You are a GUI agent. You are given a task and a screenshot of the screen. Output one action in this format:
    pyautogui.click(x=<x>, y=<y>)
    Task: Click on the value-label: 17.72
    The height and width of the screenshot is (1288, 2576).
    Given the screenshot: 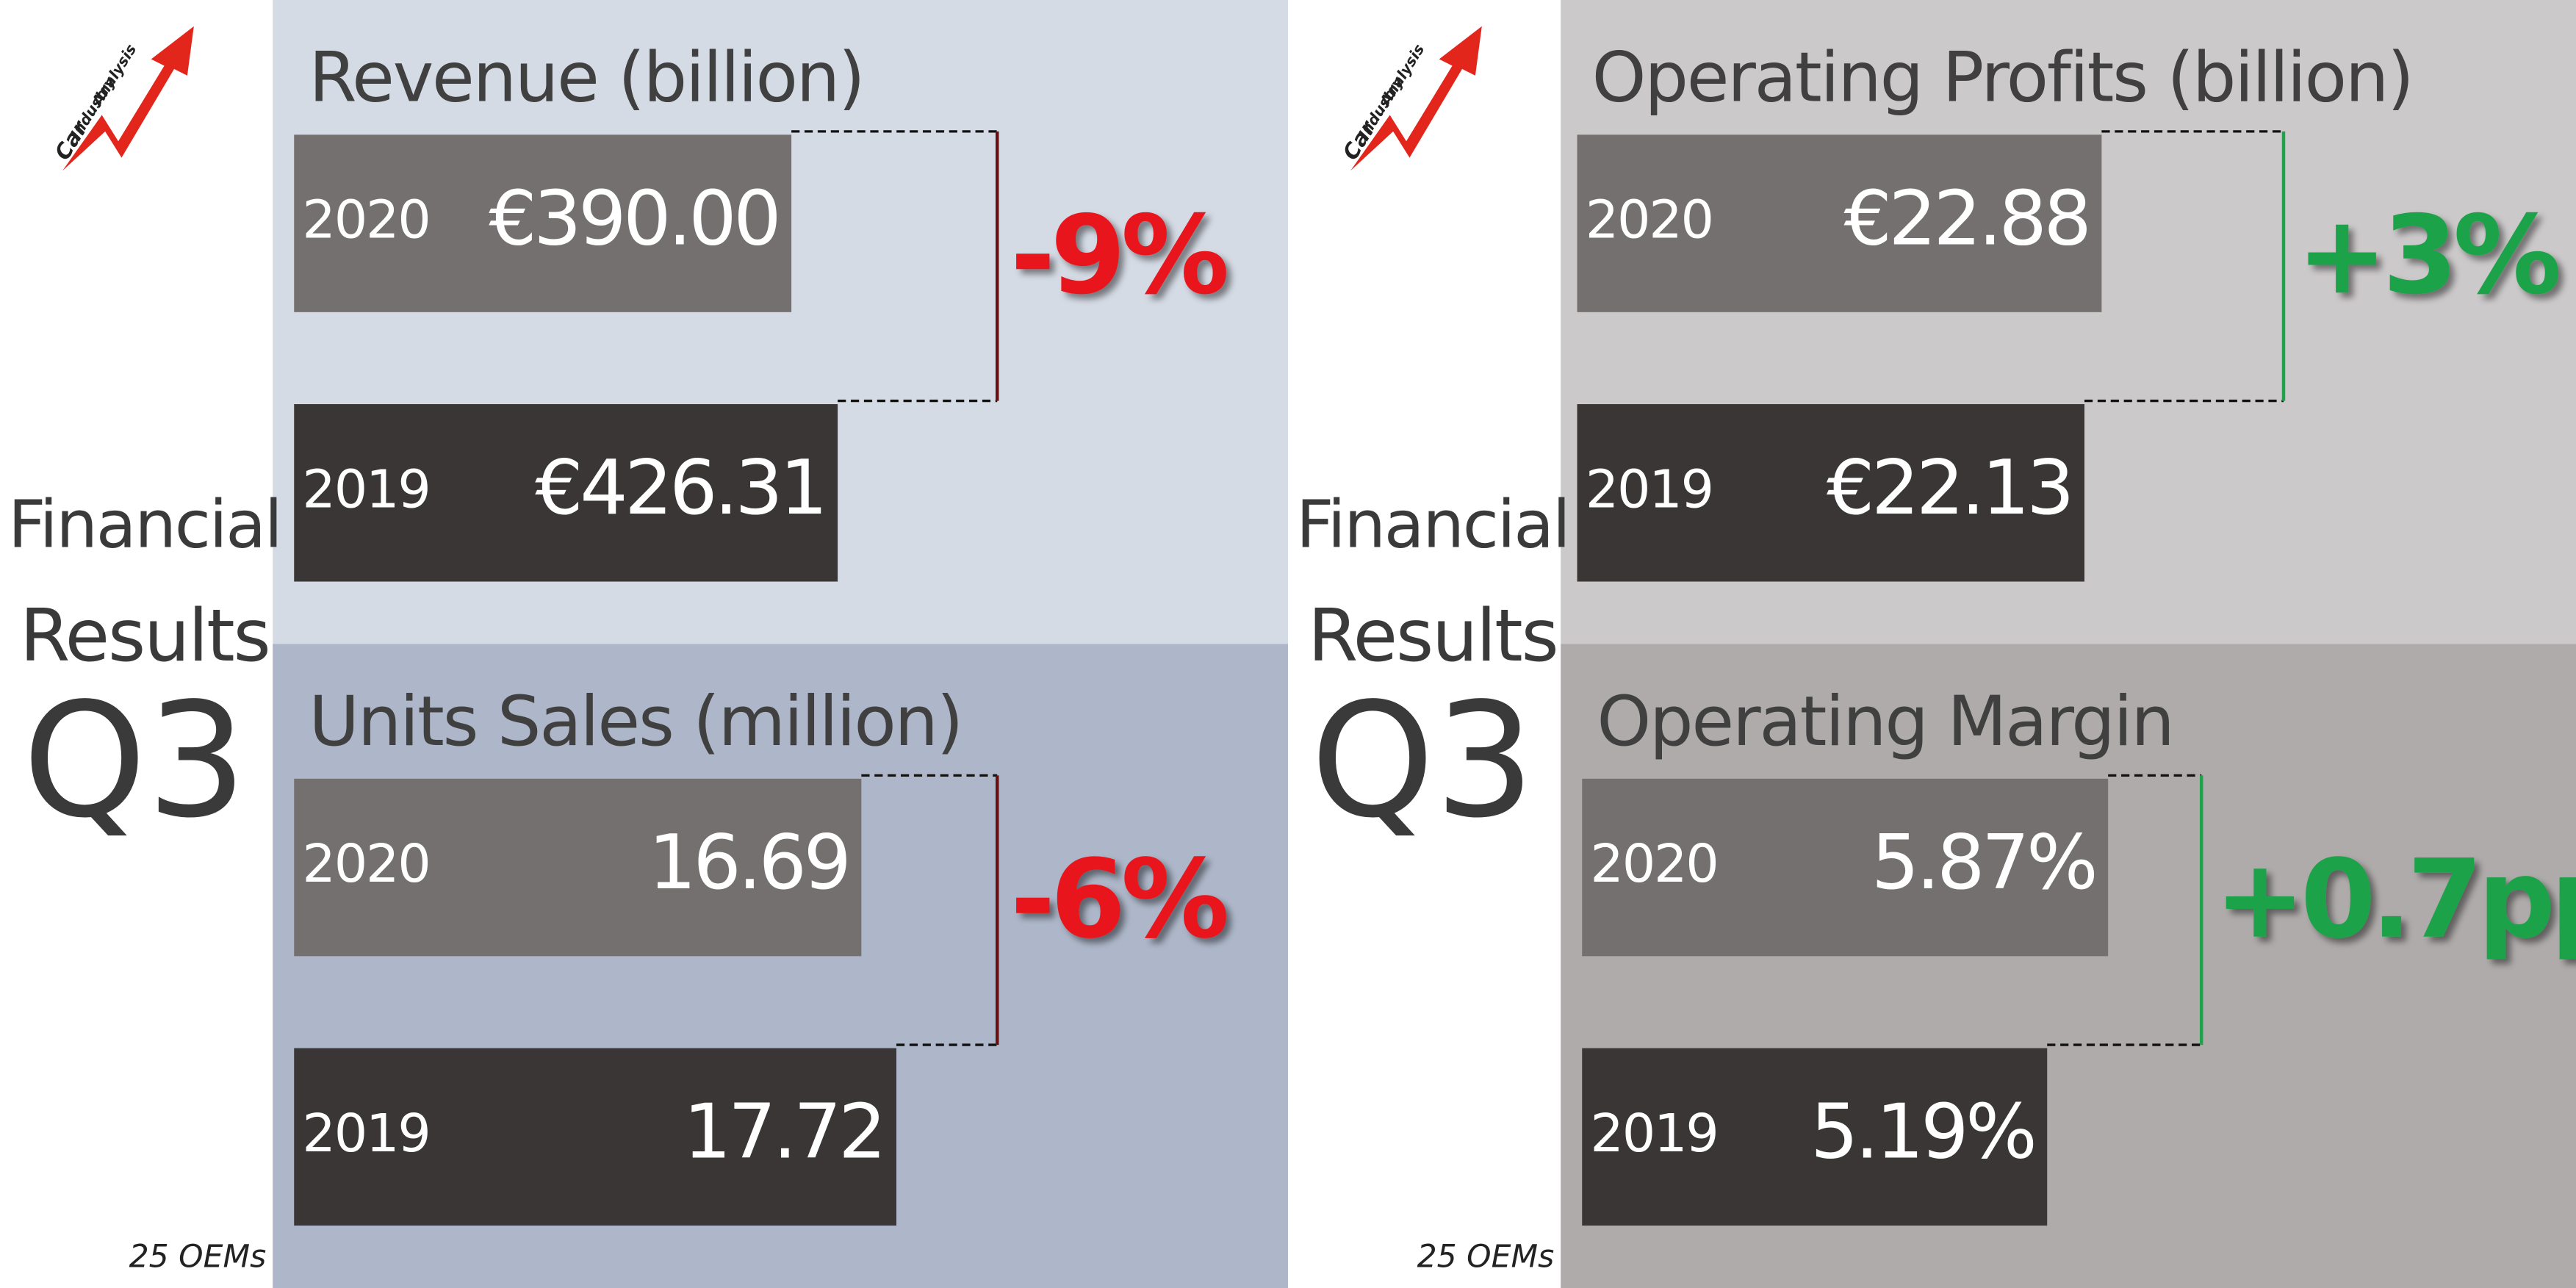 What is the action you would take?
    pyautogui.click(x=783, y=1132)
    